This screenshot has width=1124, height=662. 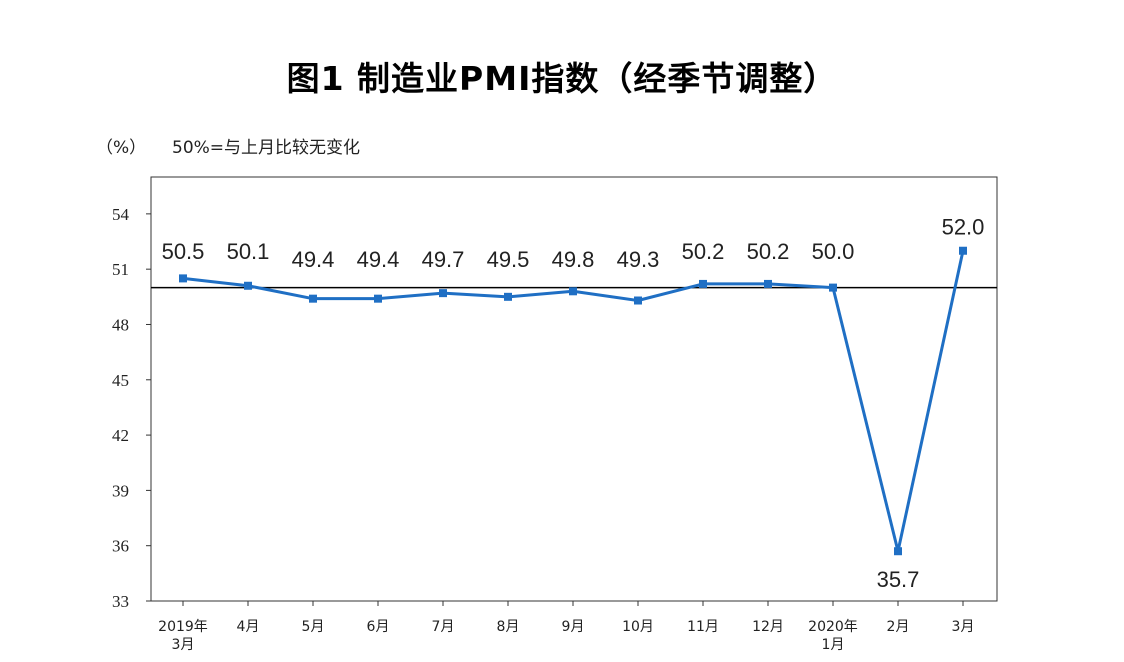 What do you see at coordinates (120, 435) in the screenshot?
I see `y-tick-label: 42` at bounding box center [120, 435].